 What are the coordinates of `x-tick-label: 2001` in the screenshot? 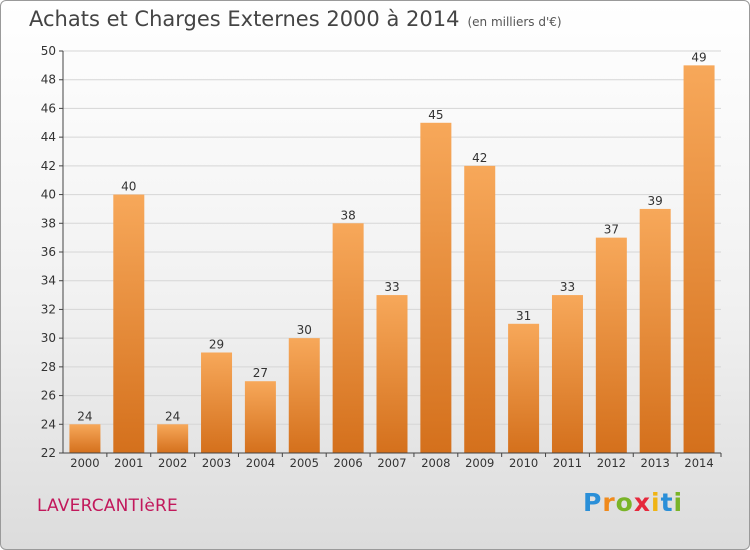 It's located at (128, 463).